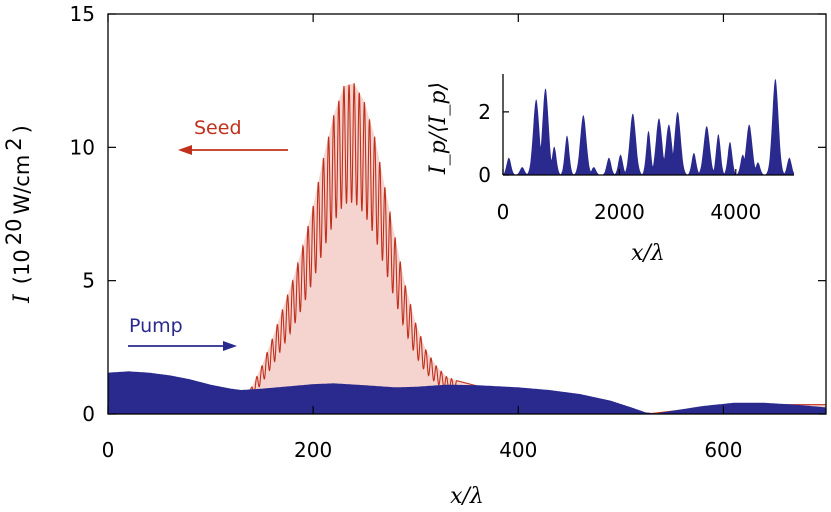 The height and width of the screenshot is (512, 831). Describe the element at coordinates (467, 496) in the screenshot. I see `x-axis-label: x/λ` at that location.